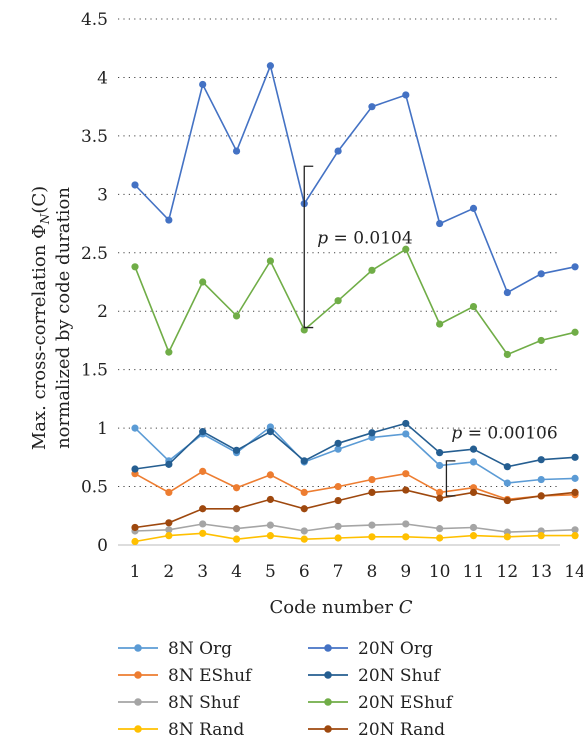 The width and height of the screenshot is (583, 753). Describe the element at coordinates (138, 675) in the screenshot. I see `legend-marker-8n-eshuf` at that location.